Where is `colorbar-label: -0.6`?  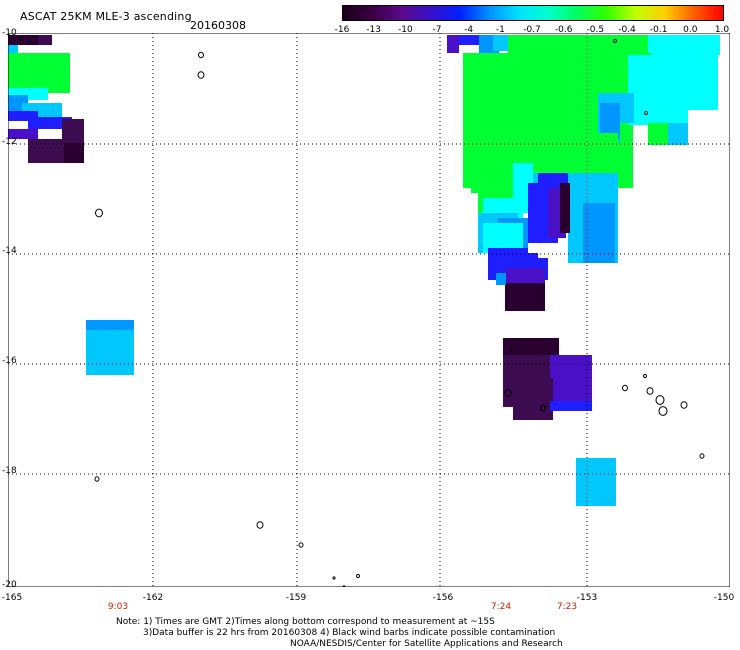 colorbar-label: -0.6 is located at coordinates (563, 30).